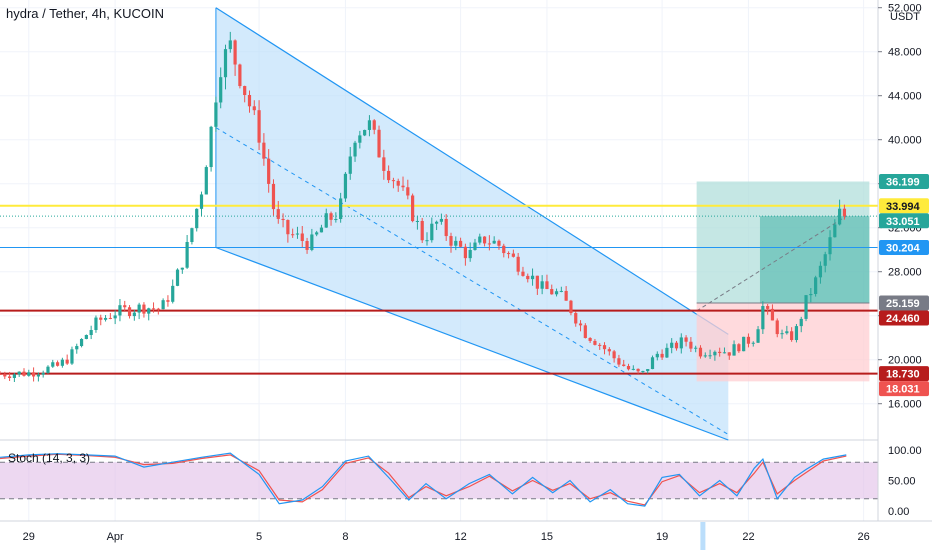 Image resolution: width=932 pixels, height=550 pixels. What do you see at coordinates (547, 537) in the screenshot?
I see `time-tick-label: 15` at bounding box center [547, 537].